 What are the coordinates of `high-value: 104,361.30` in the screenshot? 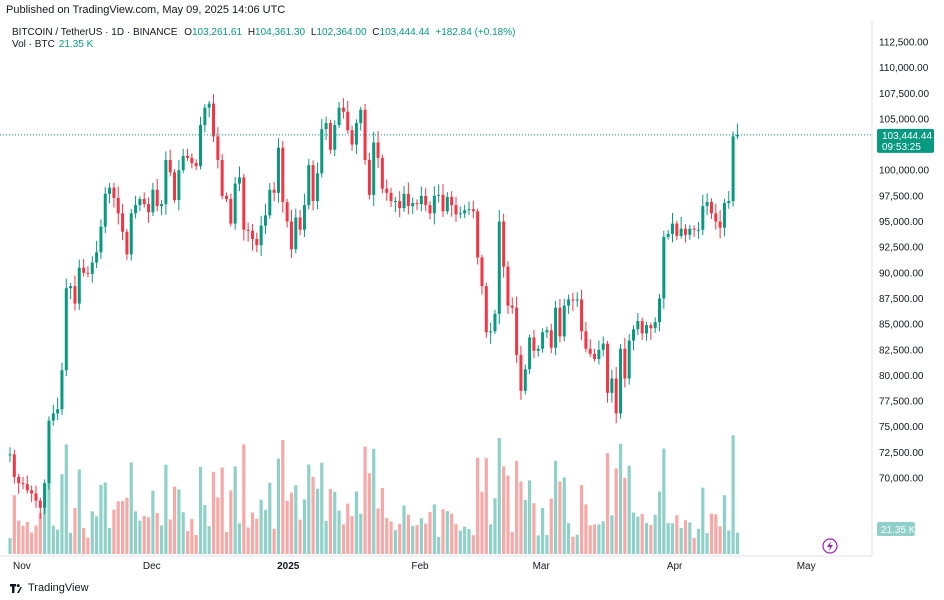 It's located at (280, 32).